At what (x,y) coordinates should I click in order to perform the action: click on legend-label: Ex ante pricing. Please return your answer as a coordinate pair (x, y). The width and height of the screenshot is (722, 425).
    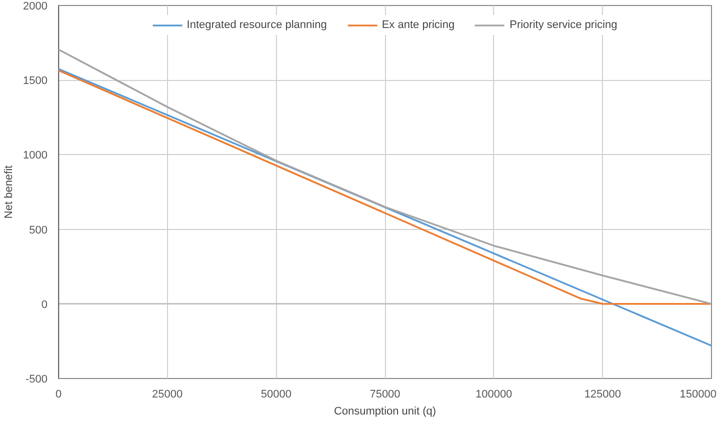
    Looking at the image, I should click on (418, 25).